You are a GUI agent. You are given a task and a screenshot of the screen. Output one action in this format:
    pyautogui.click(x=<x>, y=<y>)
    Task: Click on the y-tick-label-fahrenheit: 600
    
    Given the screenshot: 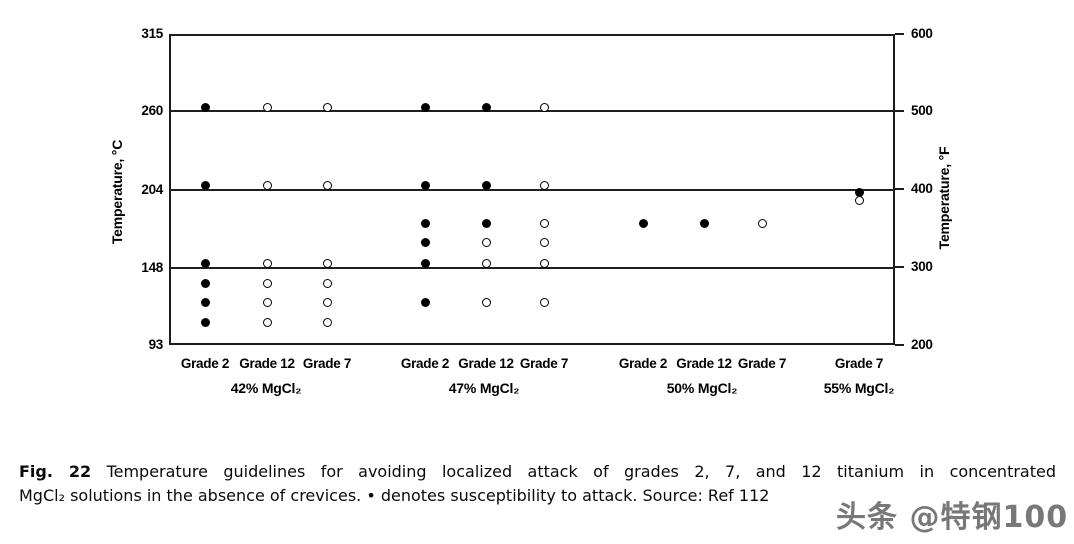 What is the action you would take?
    pyautogui.click(x=922, y=33)
    